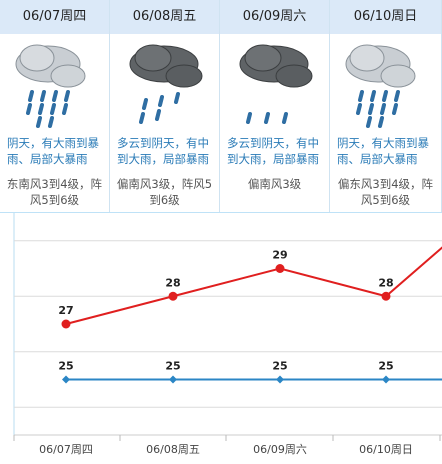  I want to click on wind-text: 偏东风3到4级，阵风5到6级, so click(385, 192).